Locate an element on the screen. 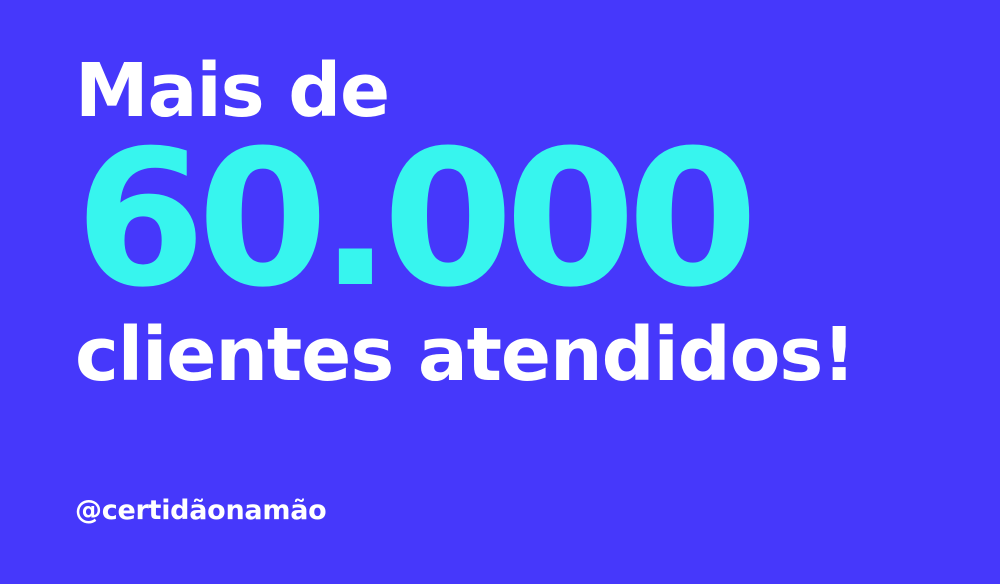 Image resolution: width=1000 pixels, height=584 pixels. headline-subject: clientes atendidos! is located at coordinates (465, 354).